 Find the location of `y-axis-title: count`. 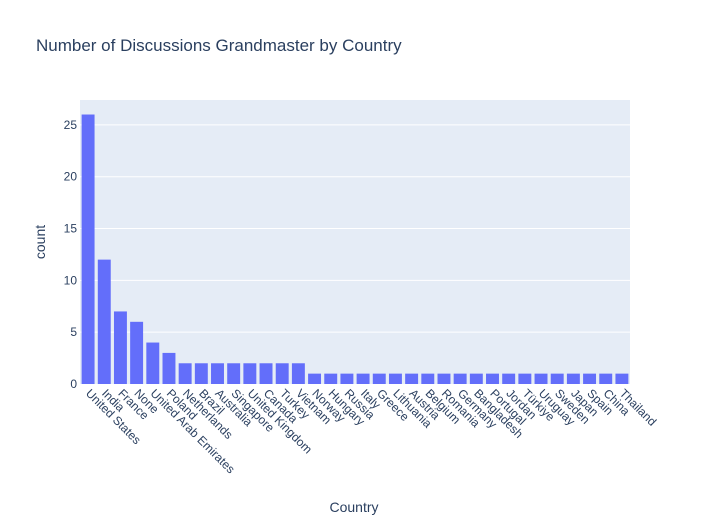

y-axis-title: count is located at coordinates (40, 242).